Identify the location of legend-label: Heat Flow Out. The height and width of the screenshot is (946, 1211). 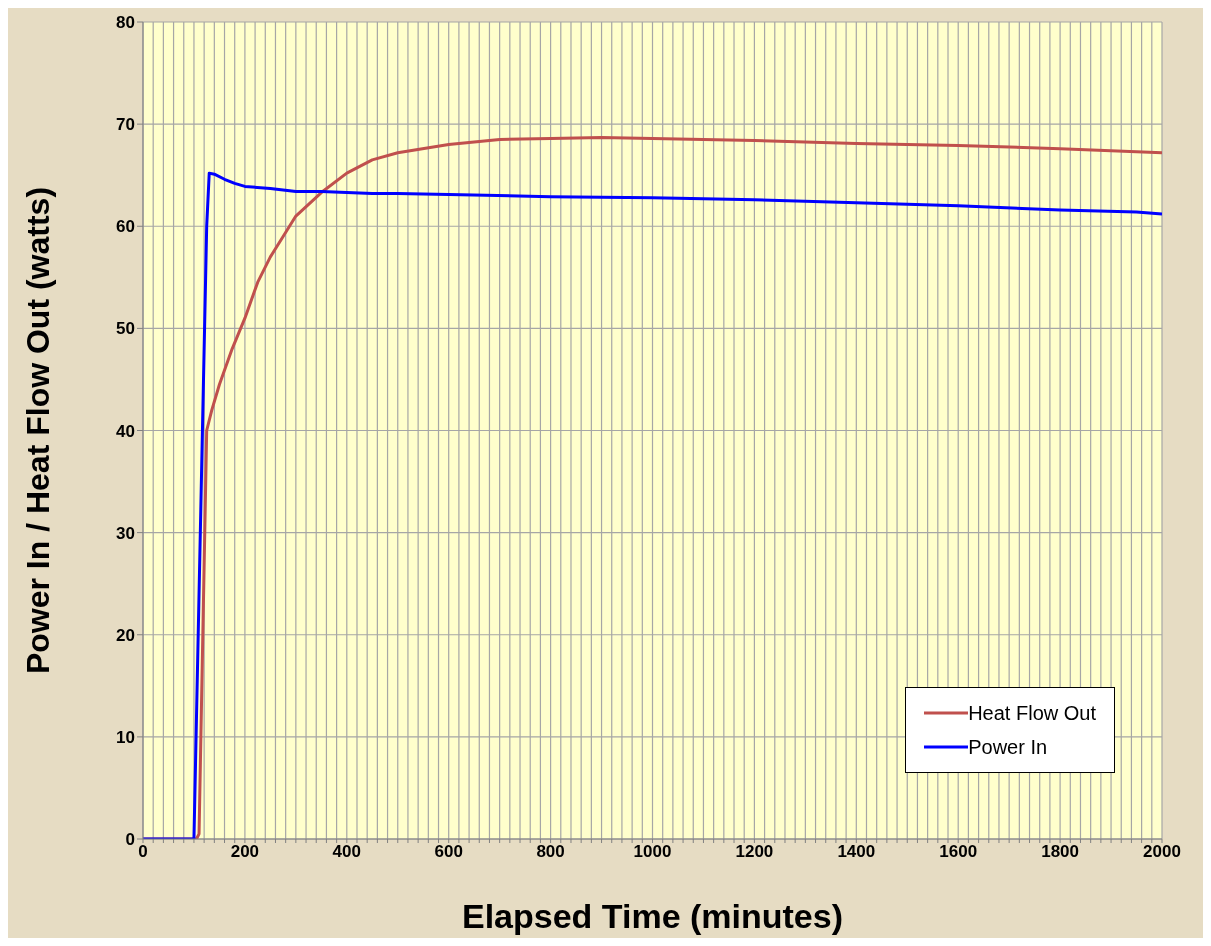
(1032, 713).